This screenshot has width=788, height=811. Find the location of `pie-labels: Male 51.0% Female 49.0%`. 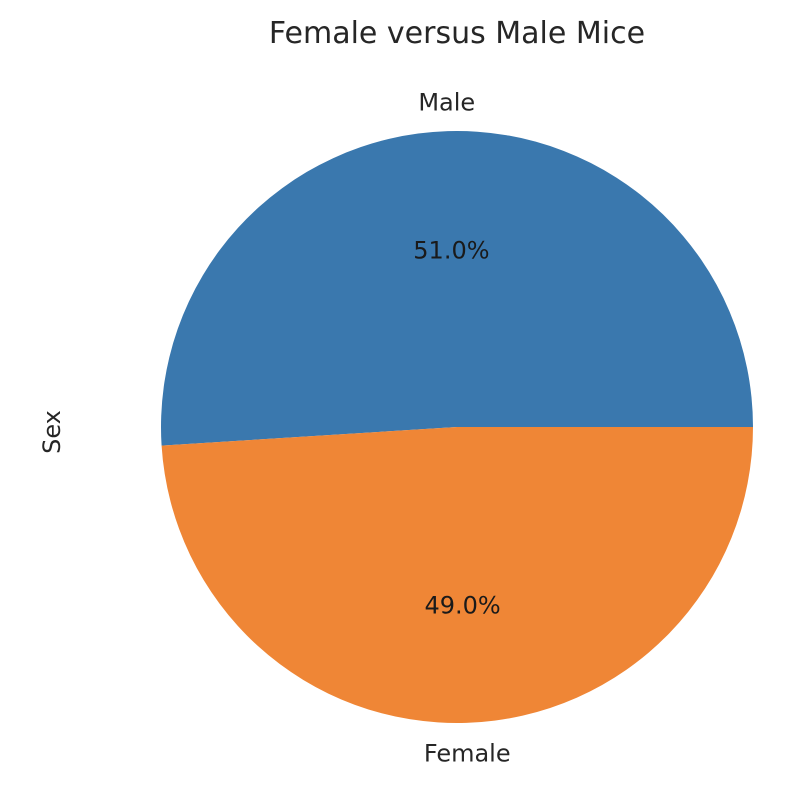

pie-labels: Male 51.0% Female 49.0% is located at coordinates (461, 428).